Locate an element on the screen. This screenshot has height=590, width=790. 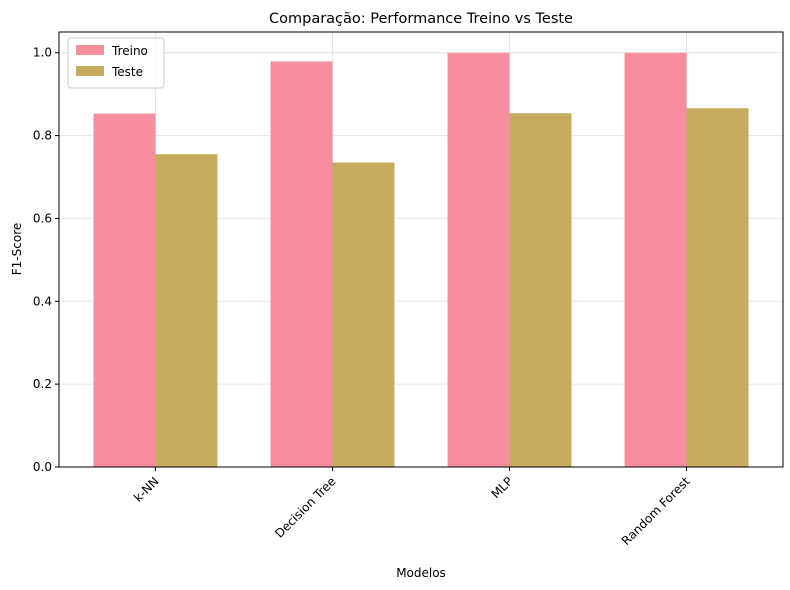
y-axis: 0.0 0.2 0.4 0.6 0.8 1.0 is located at coordinates (46, 260).